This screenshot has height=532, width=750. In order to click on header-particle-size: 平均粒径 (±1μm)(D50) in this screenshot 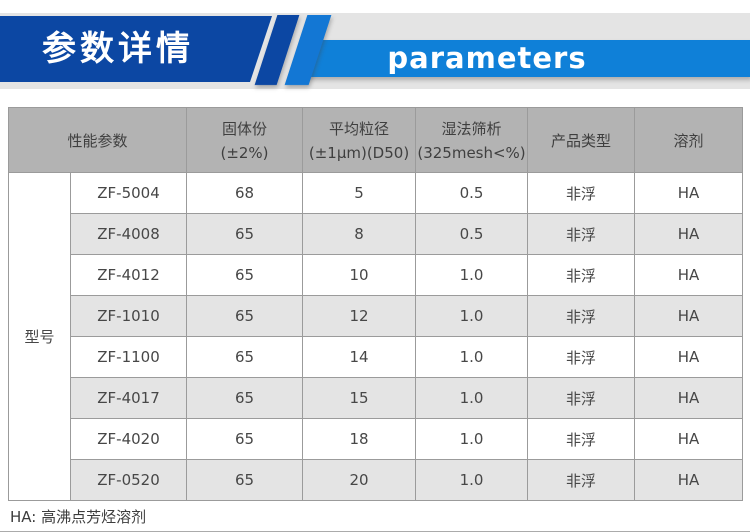, I will do `click(359, 140)`.